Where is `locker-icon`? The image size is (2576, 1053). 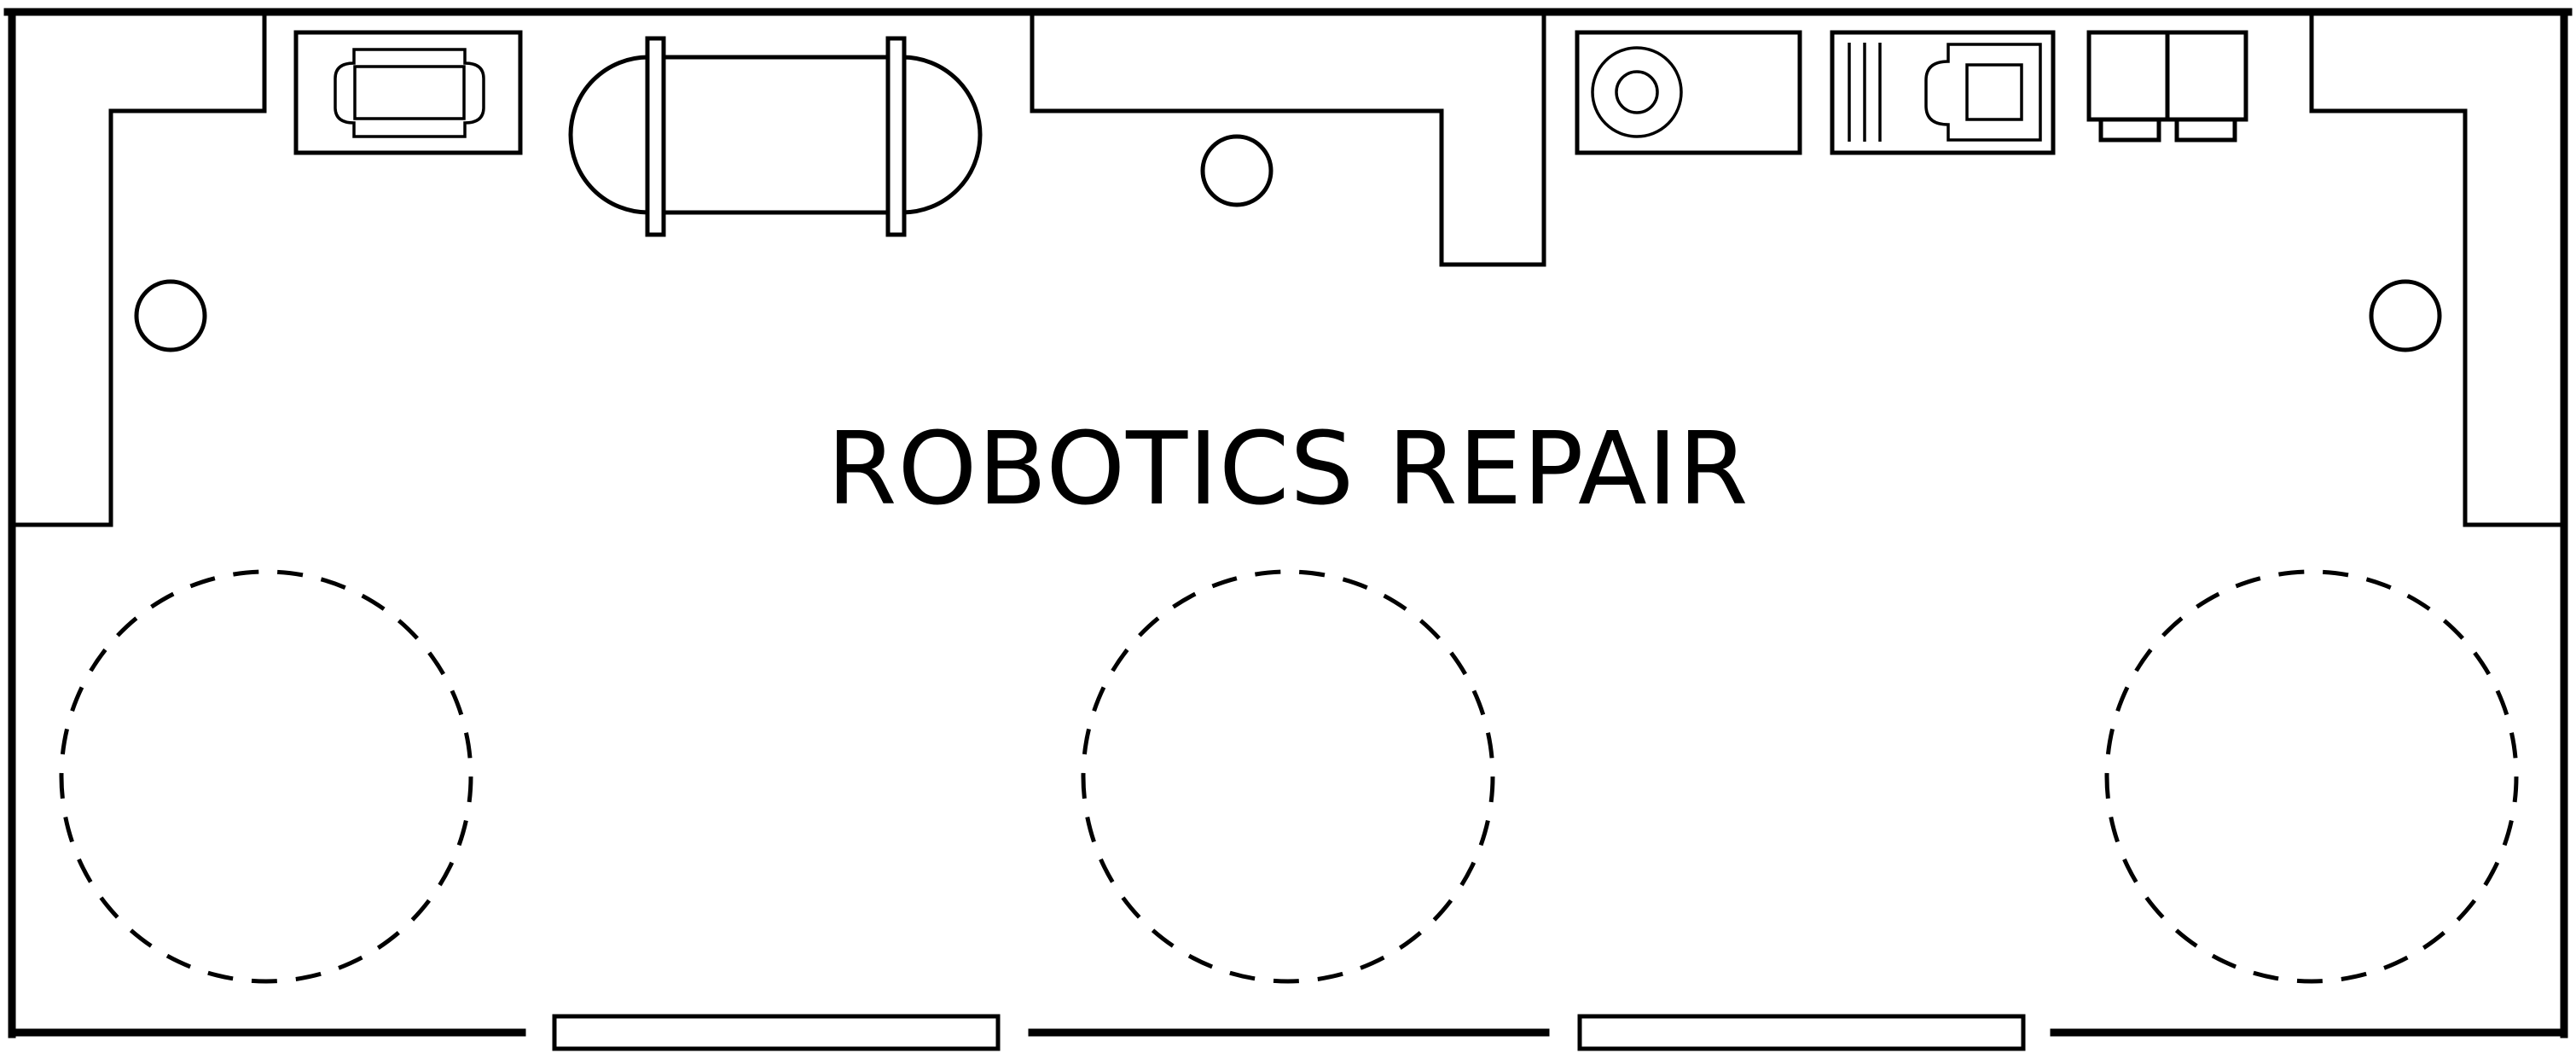 locker-icon is located at coordinates (2167, 86).